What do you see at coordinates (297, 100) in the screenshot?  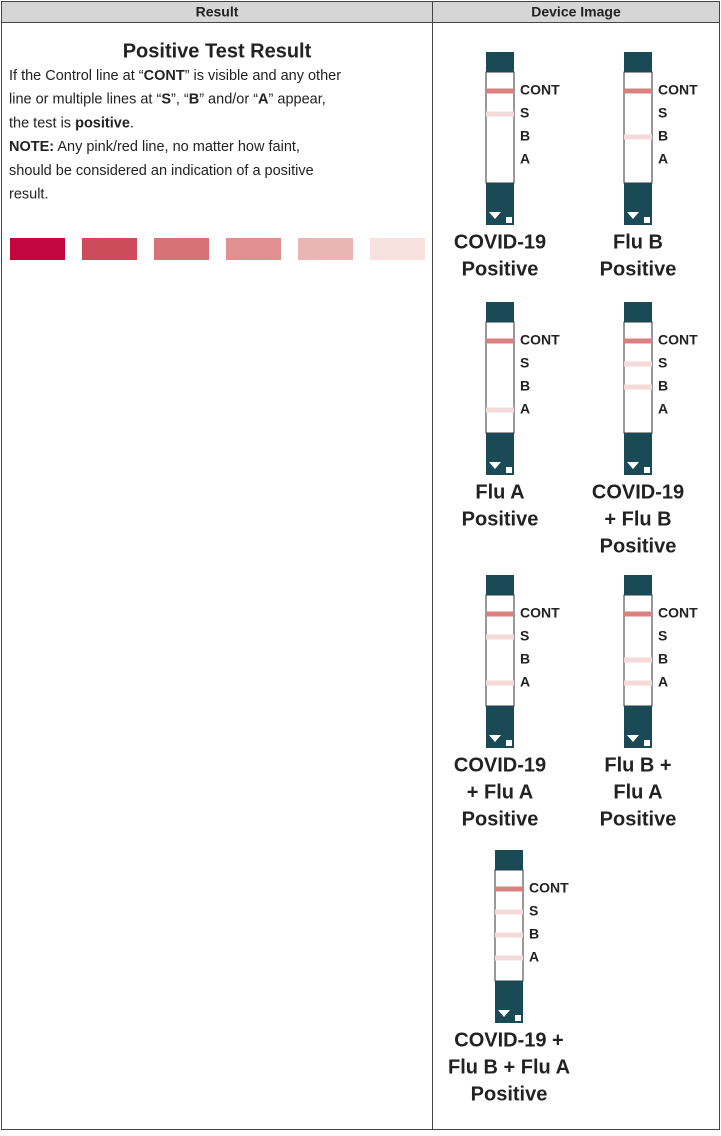 I see `text-run: ” appear,` at bounding box center [297, 100].